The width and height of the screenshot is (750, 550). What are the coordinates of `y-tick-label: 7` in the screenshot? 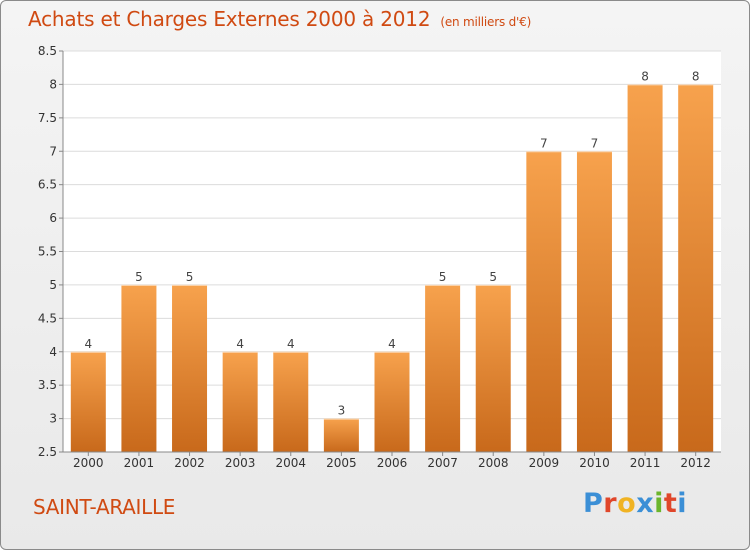 It's located at (53, 151).